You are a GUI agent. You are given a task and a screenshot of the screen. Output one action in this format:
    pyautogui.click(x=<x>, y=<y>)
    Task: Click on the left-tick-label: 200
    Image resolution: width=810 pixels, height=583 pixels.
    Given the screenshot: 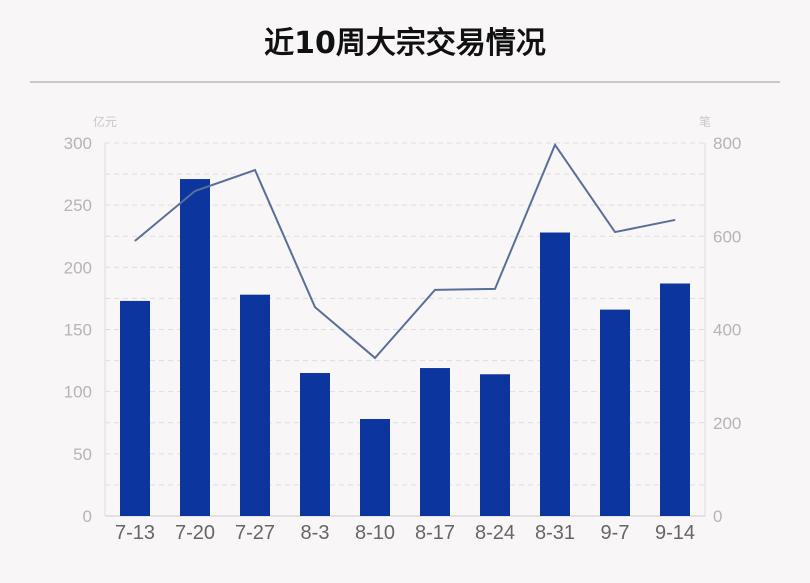 What is the action you would take?
    pyautogui.click(x=78, y=267)
    